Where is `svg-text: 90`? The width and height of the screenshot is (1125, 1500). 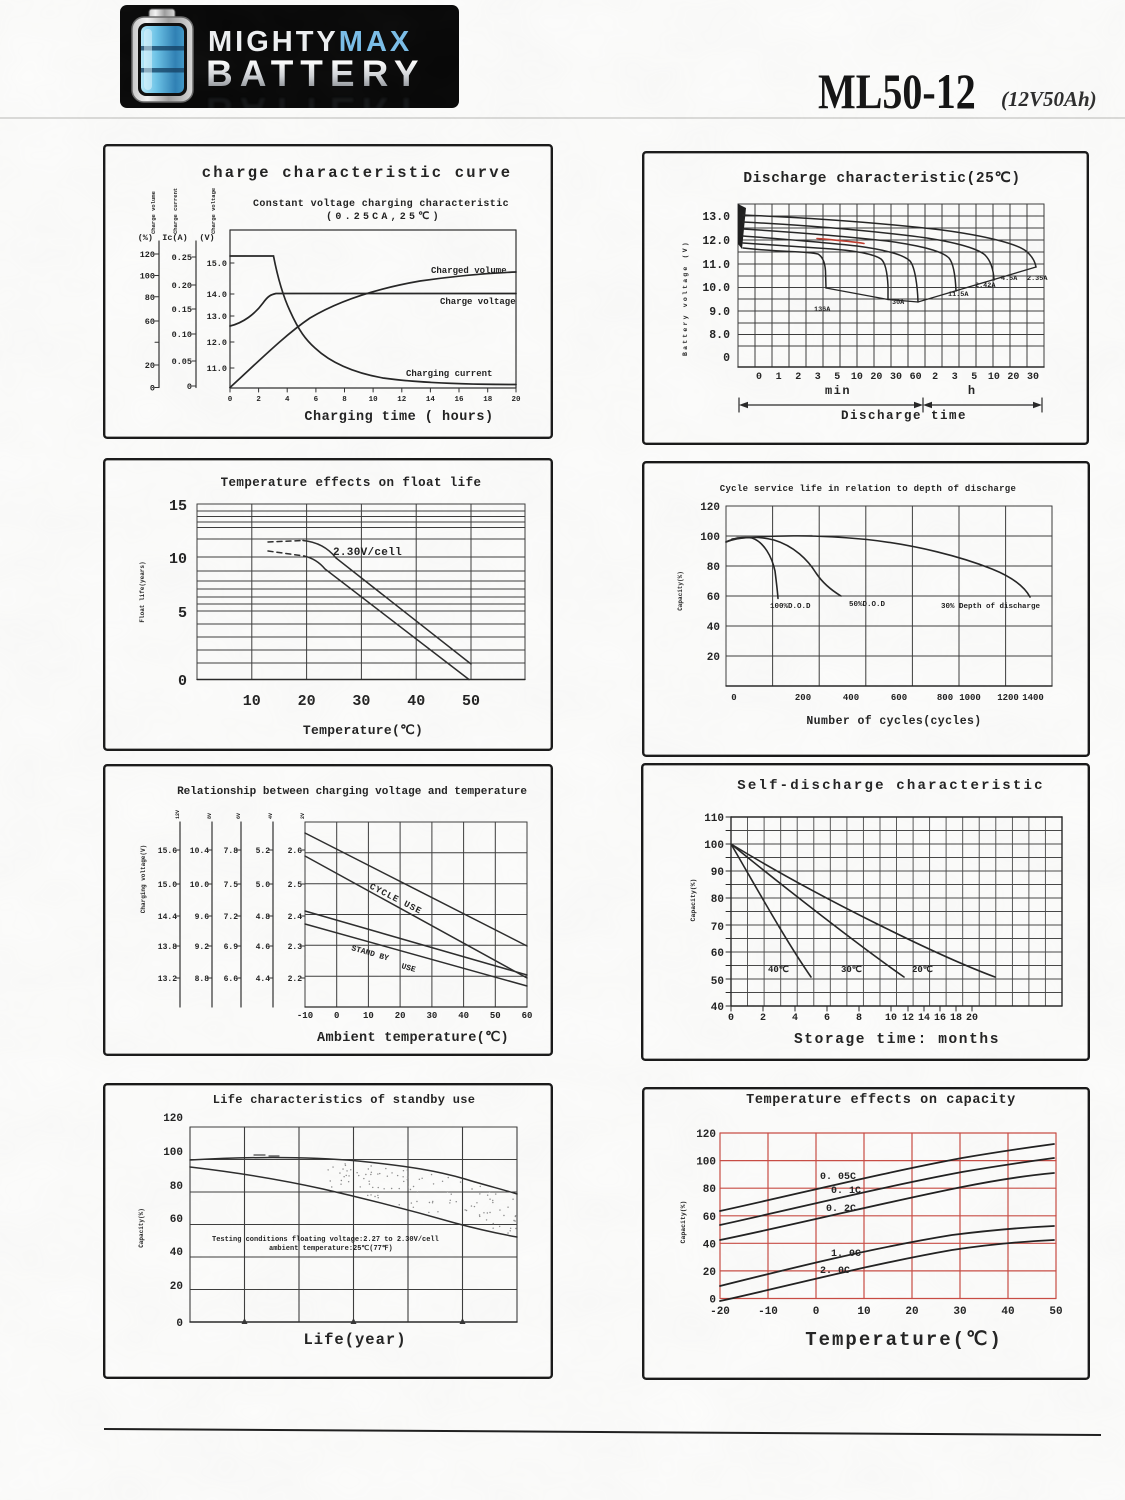 svg-text: 90 is located at coordinates (717, 873).